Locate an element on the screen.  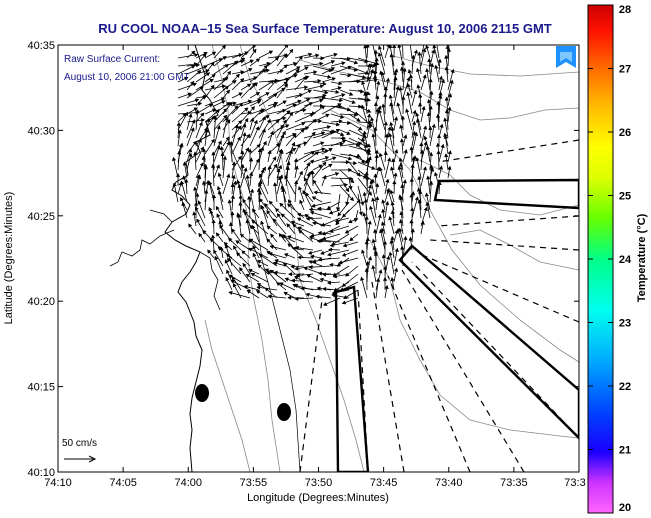
legend-line-1: Raw Surface Current: is located at coordinates (112, 59).